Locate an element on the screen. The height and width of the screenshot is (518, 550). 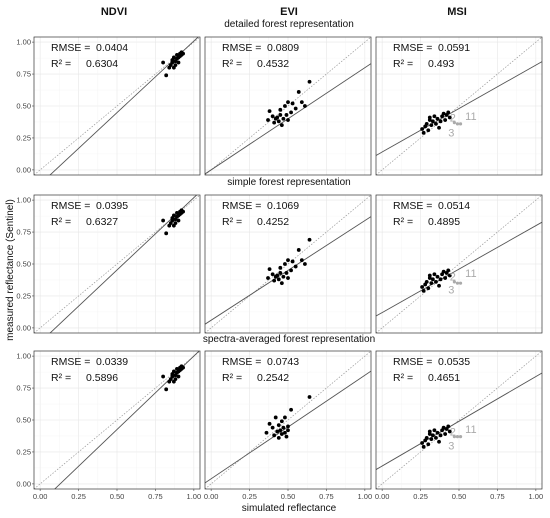
rmse-value: 0.0339 is located at coordinates (112, 362).